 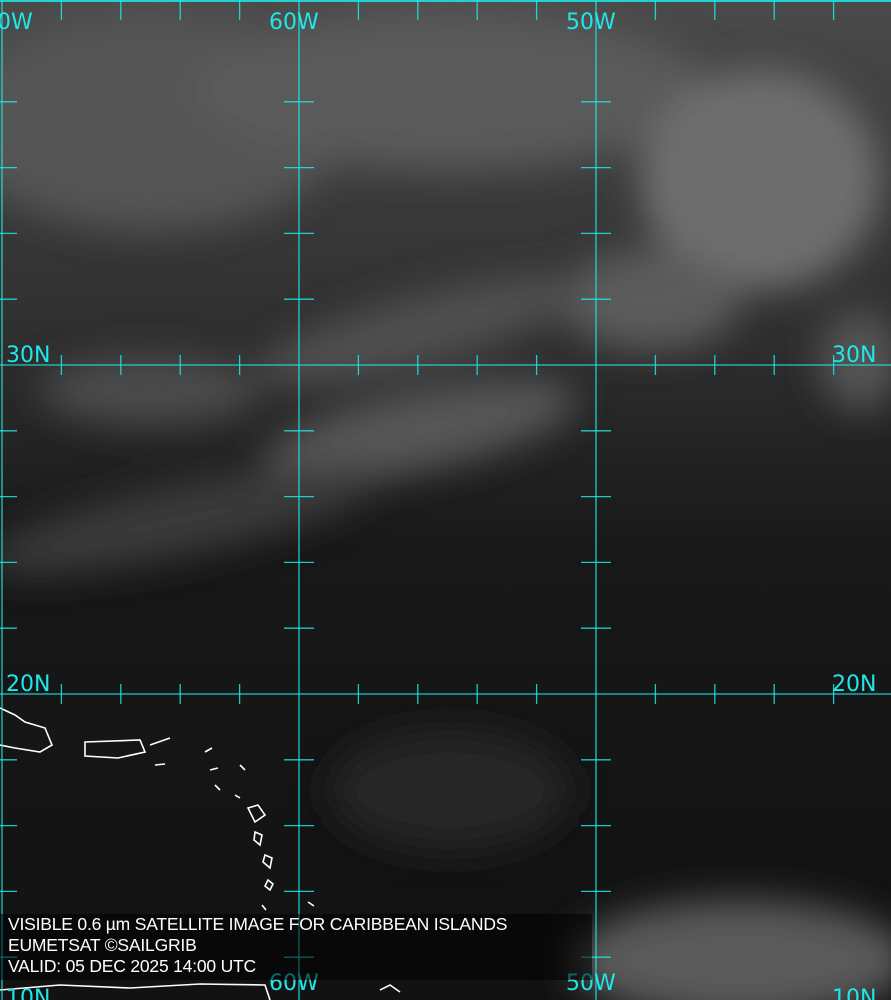 I want to click on lat-label-20n-right: 20N, so click(x=854, y=684).